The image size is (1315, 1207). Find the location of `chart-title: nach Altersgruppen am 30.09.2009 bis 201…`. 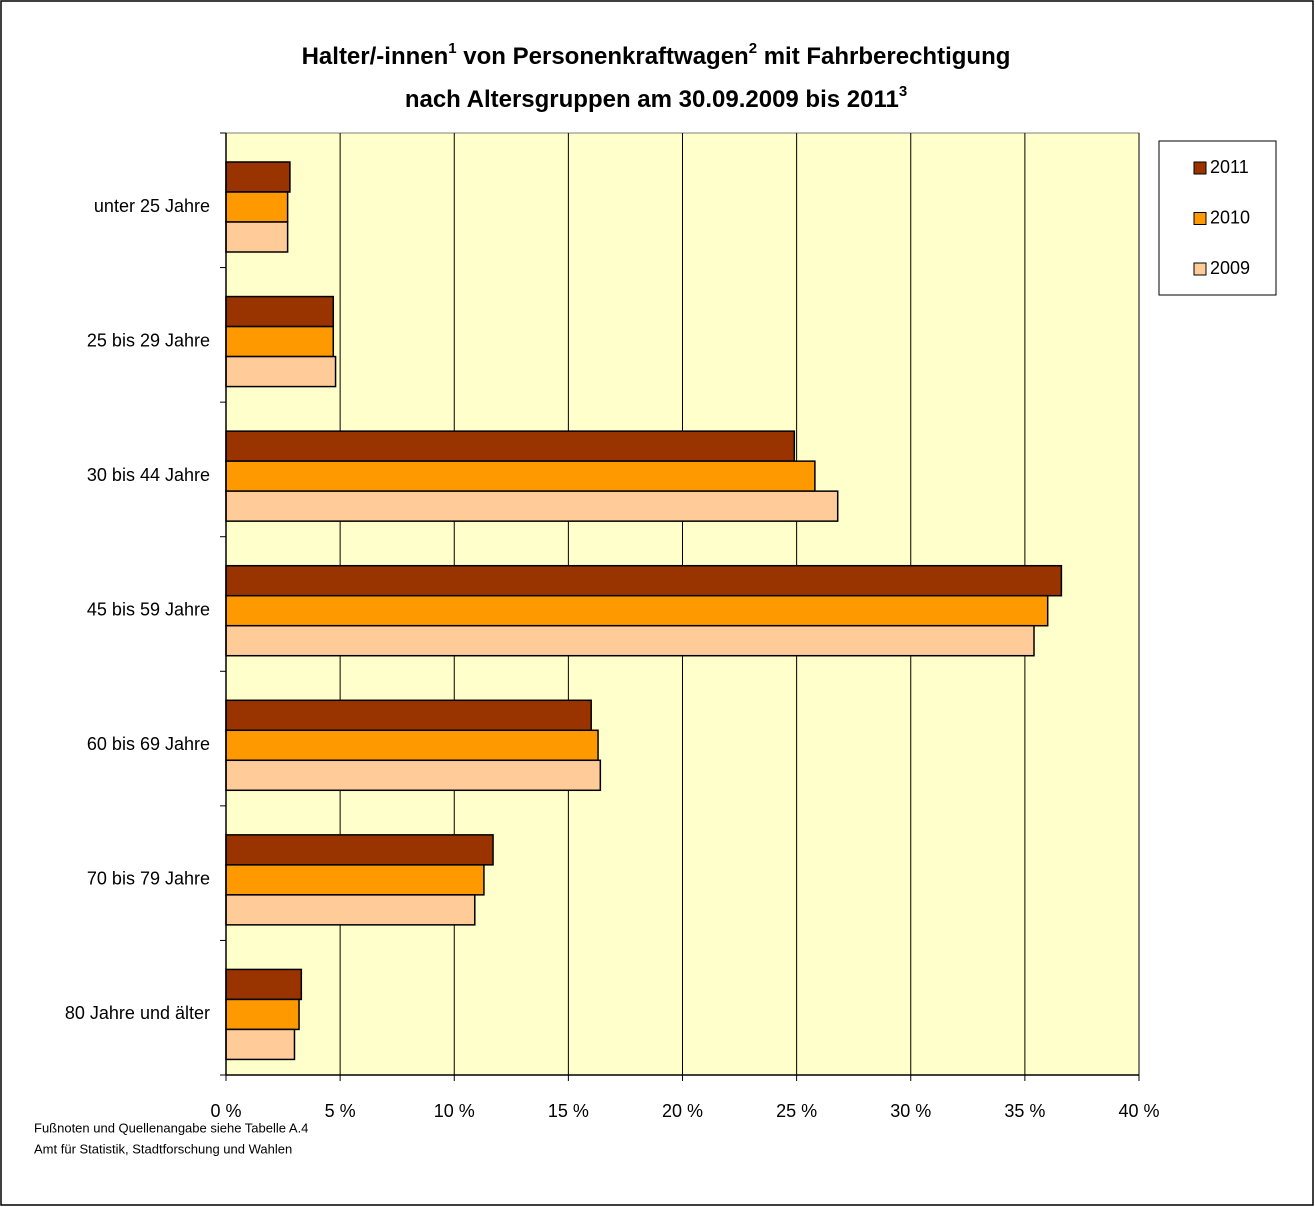

chart-title: nach Altersgruppen am 30.09.2009 bis 201… is located at coordinates (656, 98).